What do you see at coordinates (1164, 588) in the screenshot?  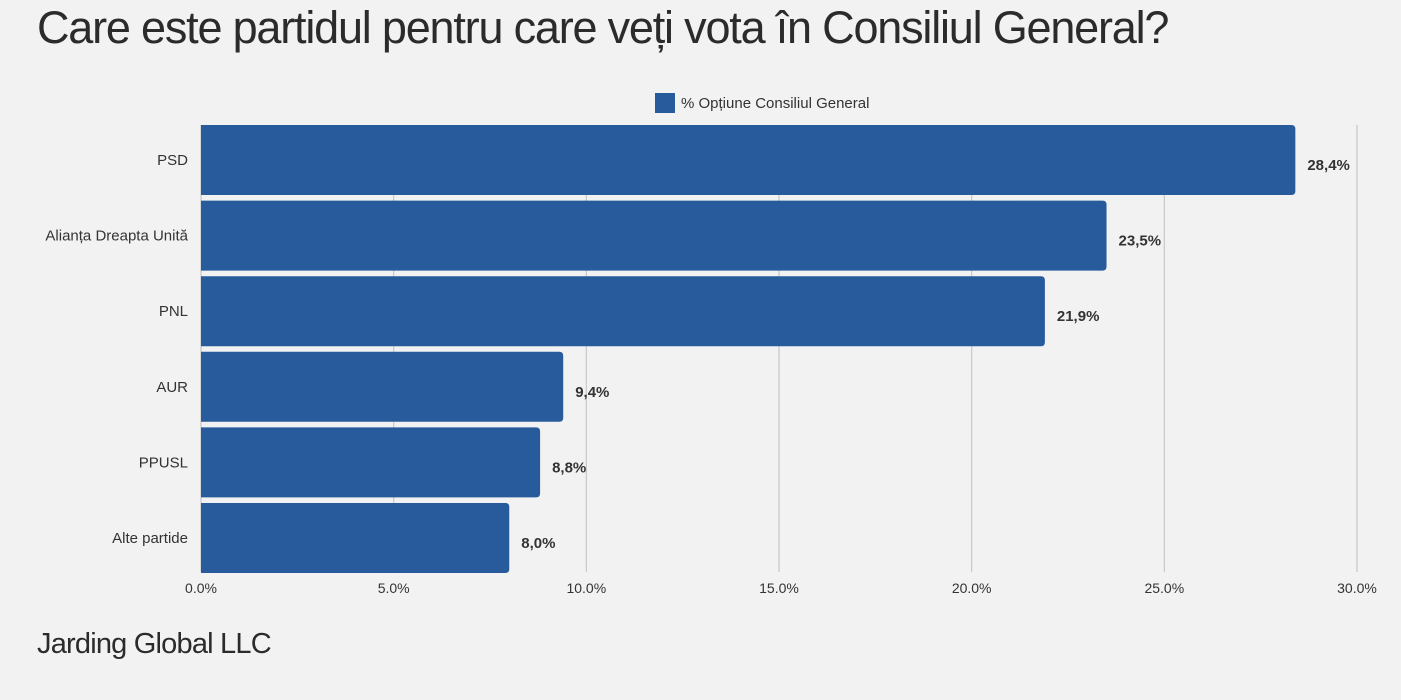 I see `x-tick-label: 25.0%` at bounding box center [1164, 588].